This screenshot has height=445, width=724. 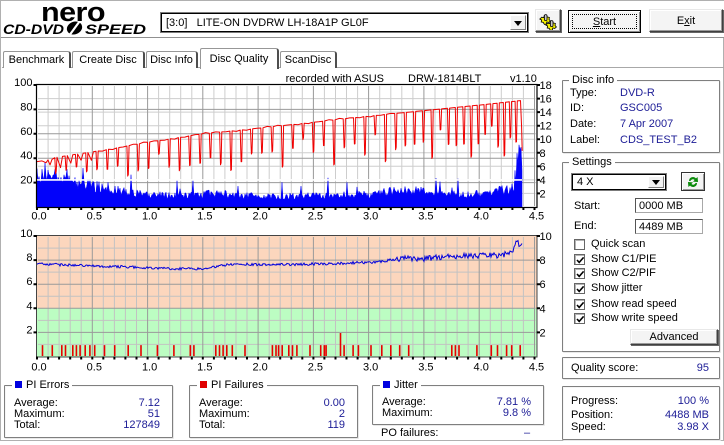 I want to click on svg-text: DRW-1814BLT, so click(x=445, y=79).